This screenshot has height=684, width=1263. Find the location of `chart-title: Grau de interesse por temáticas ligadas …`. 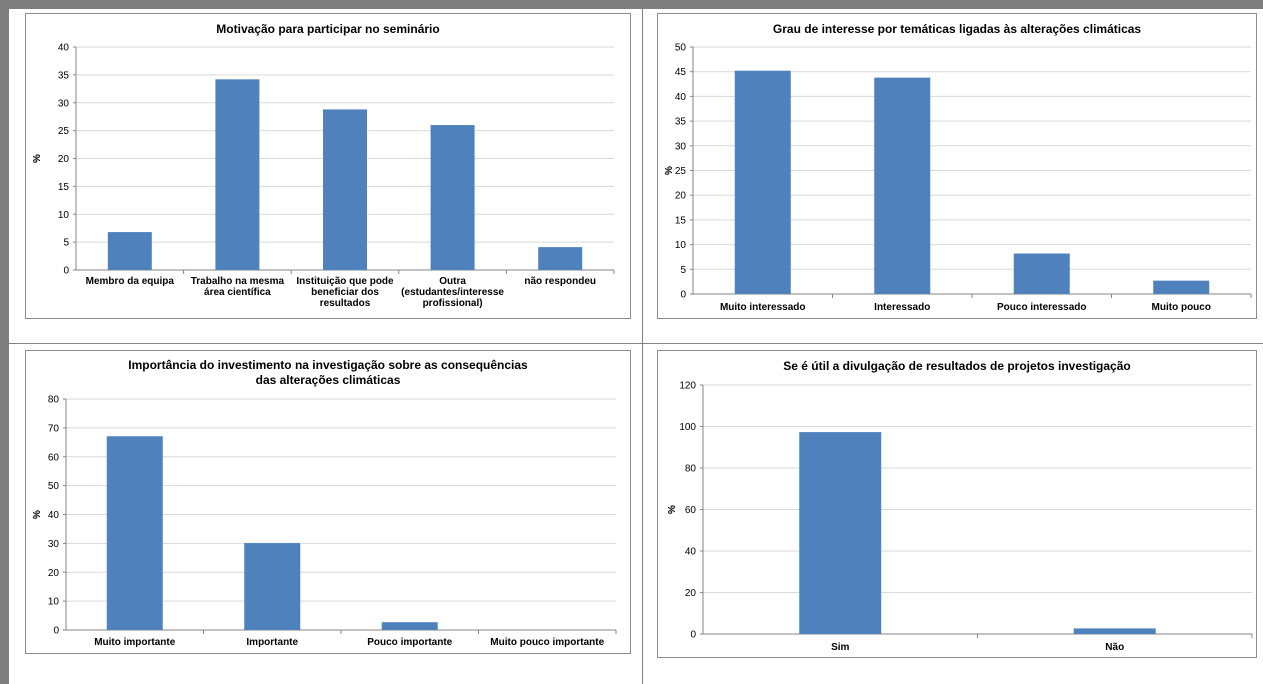

chart-title: Grau de interesse por temáticas ligadas … is located at coordinates (957, 29).